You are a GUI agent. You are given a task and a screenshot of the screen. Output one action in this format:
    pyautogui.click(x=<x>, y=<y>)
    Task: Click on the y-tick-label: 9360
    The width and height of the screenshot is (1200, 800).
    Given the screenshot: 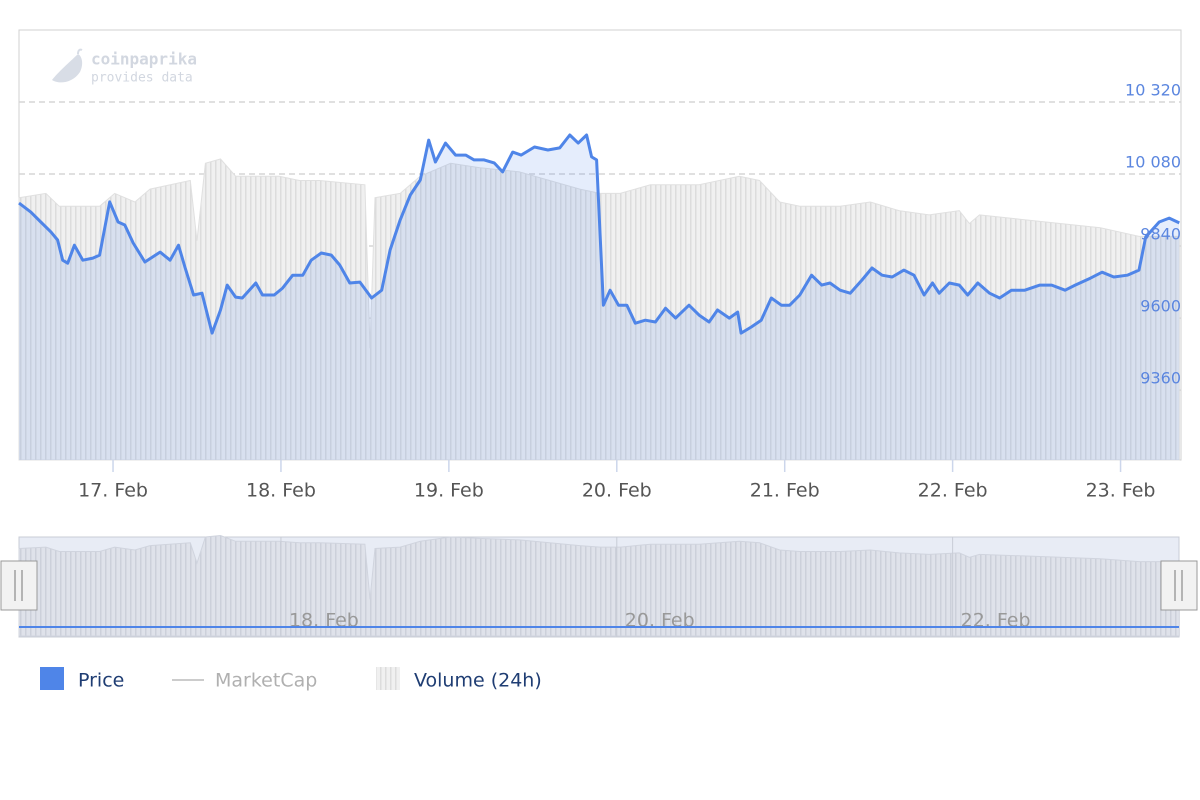 What is the action you would take?
    pyautogui.click(x=1160, y=378)
    